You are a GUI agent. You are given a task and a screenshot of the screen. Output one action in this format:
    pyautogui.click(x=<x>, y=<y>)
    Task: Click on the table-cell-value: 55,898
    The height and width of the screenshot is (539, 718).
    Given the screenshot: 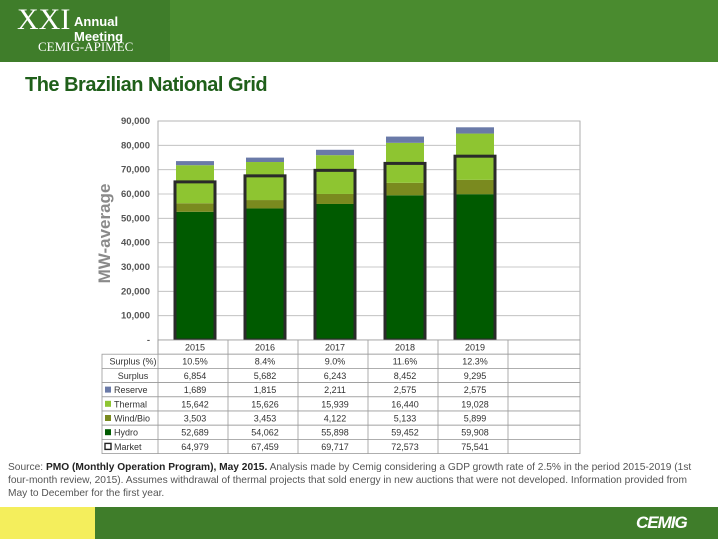 What is the action you would take?
    pyautogui.click(x=335, y=433)
    